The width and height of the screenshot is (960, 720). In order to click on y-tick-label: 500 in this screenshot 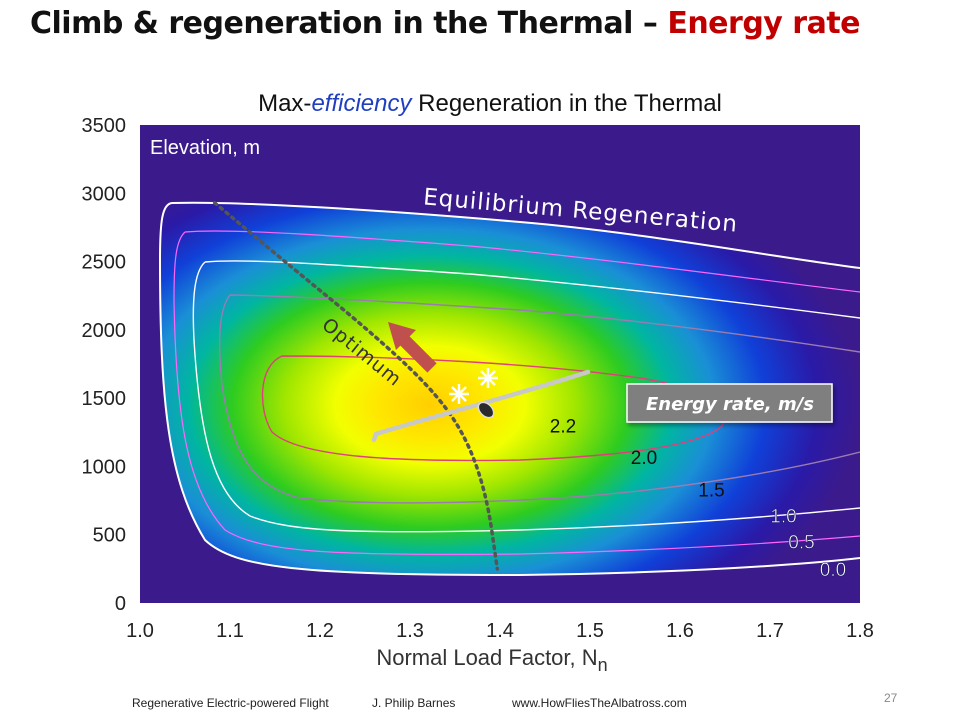, I will do `click(109, 536)`.